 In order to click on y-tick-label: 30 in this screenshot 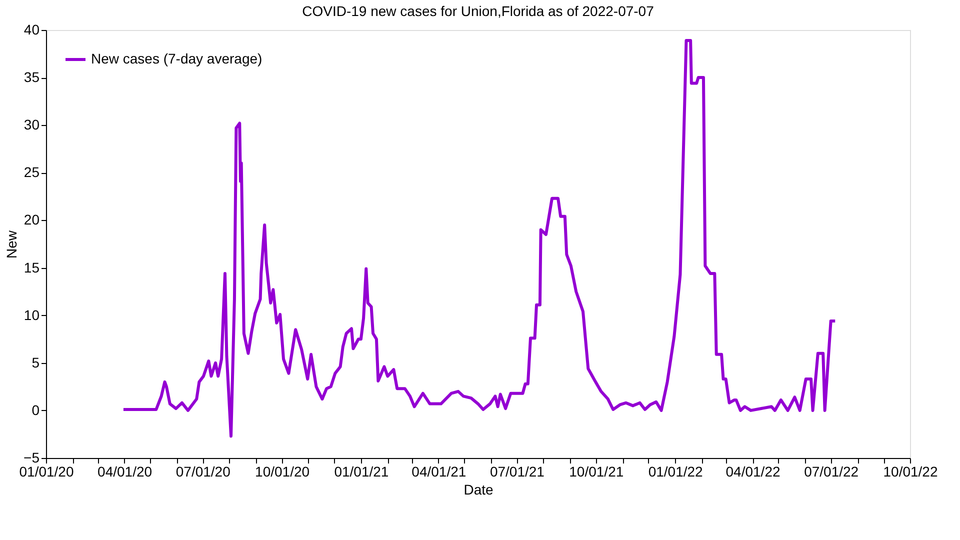, I will do `click(32, 124)`.